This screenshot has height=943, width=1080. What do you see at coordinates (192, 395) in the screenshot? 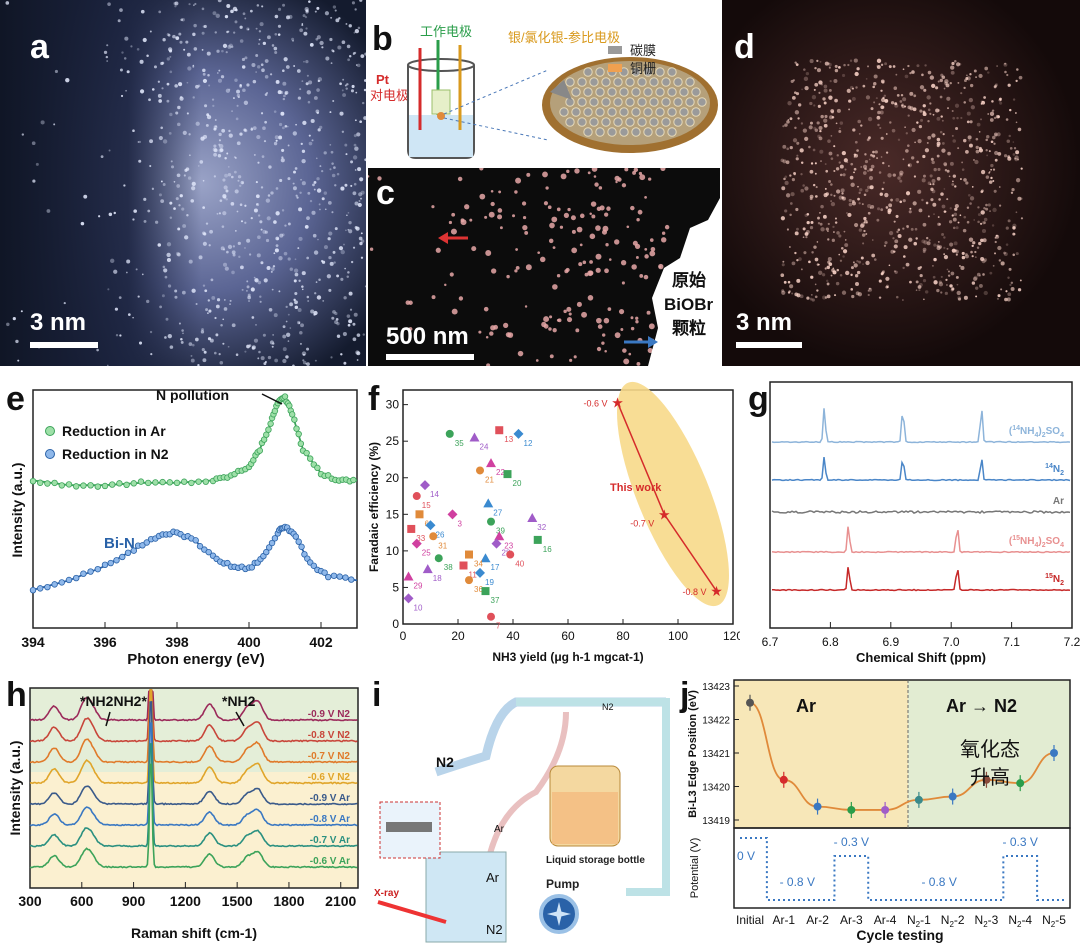
I see `annotation-n-pollution: N pollution` at bounding box center [192, 395].